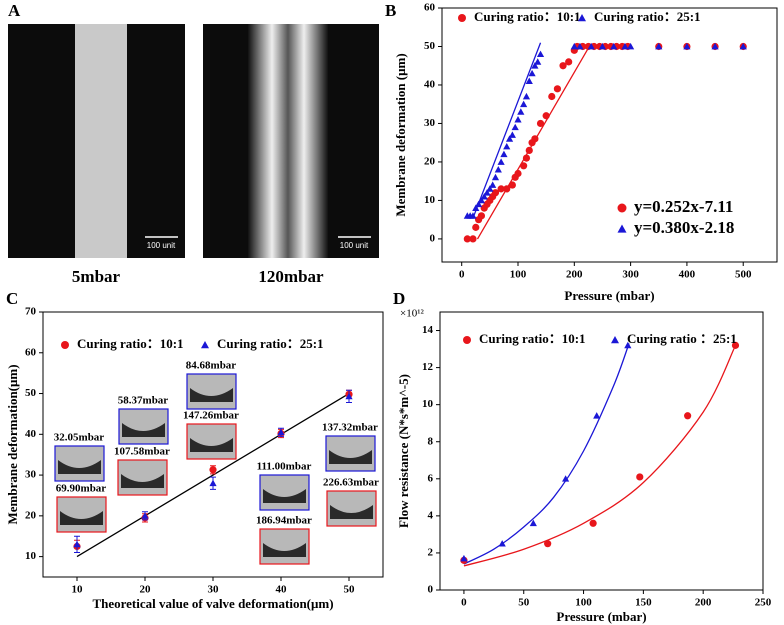 This screenshot has height=625, width=784. What do you see at coordinates (431, 478) in the screenshot?
I see `y-tick-label: 6` at bounding box center [431, 478].